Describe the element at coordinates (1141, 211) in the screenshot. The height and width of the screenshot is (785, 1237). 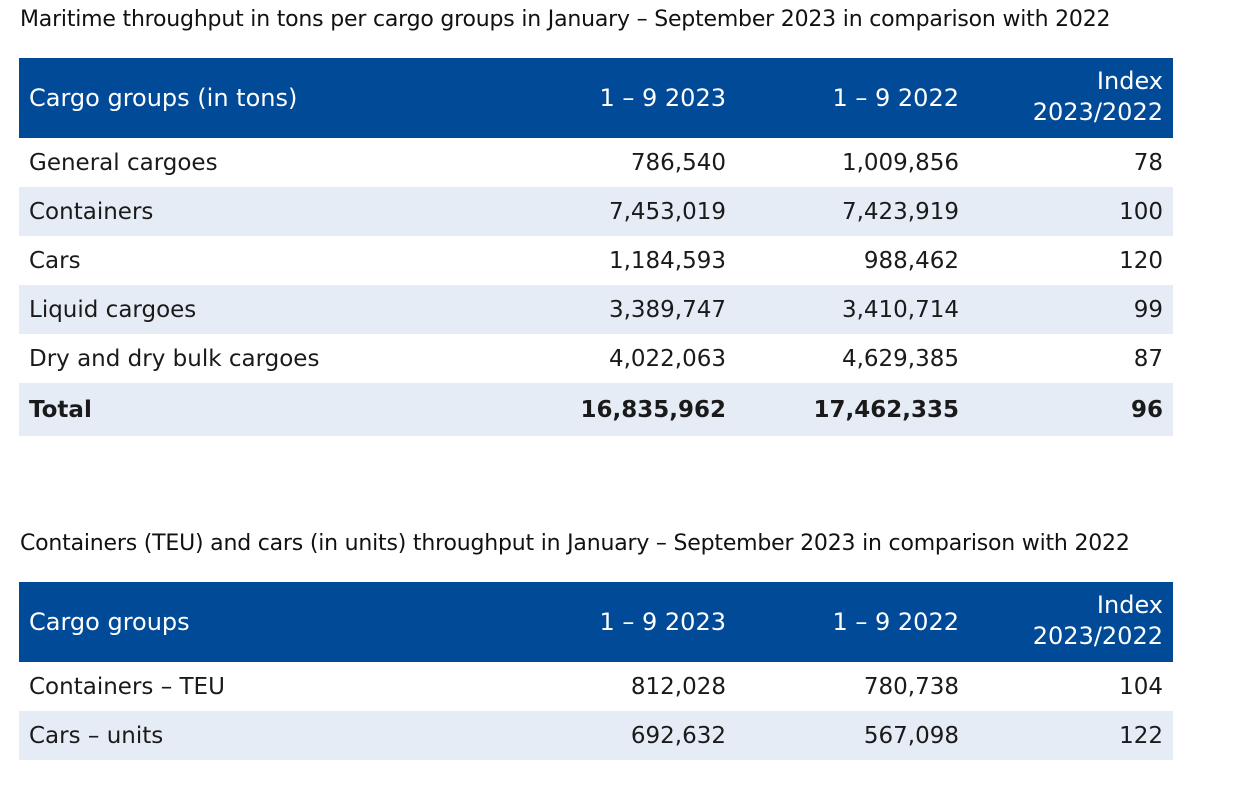
I see `value-index: 100` at that location.